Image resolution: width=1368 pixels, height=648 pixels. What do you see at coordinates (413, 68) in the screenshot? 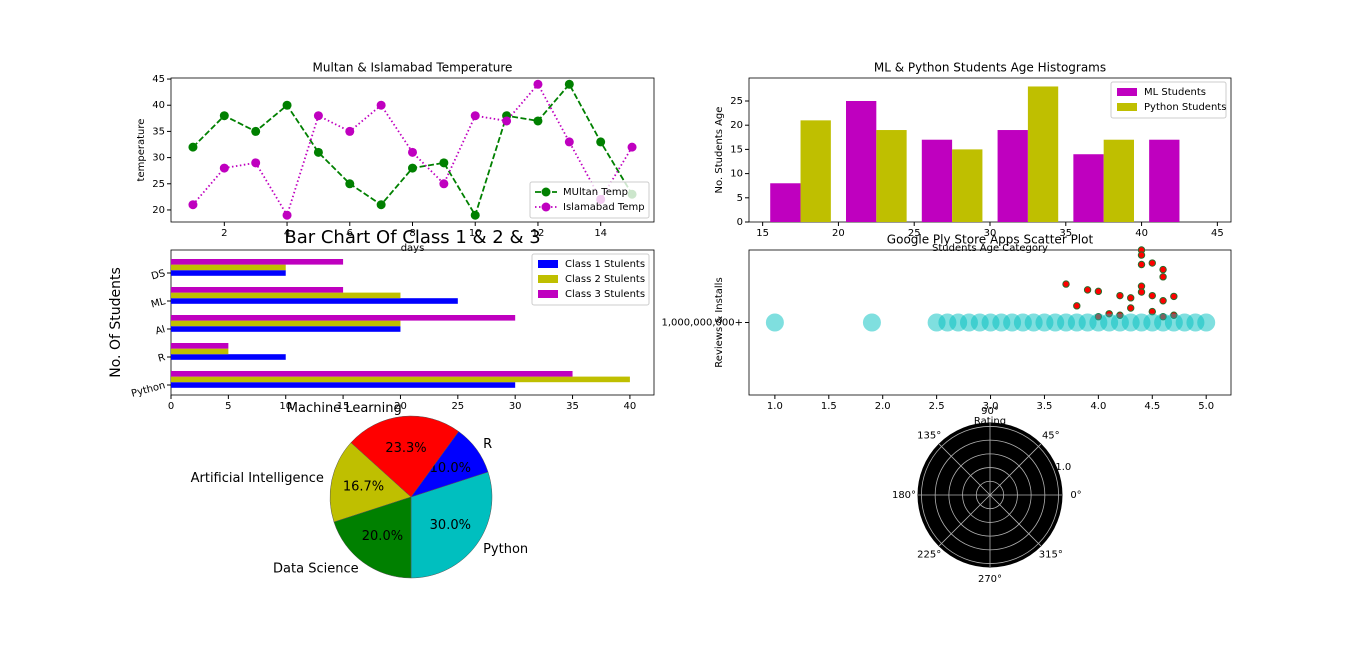
I see `chart-title: Multan & Islamabad Temperature` at bounding box center [413, 68].